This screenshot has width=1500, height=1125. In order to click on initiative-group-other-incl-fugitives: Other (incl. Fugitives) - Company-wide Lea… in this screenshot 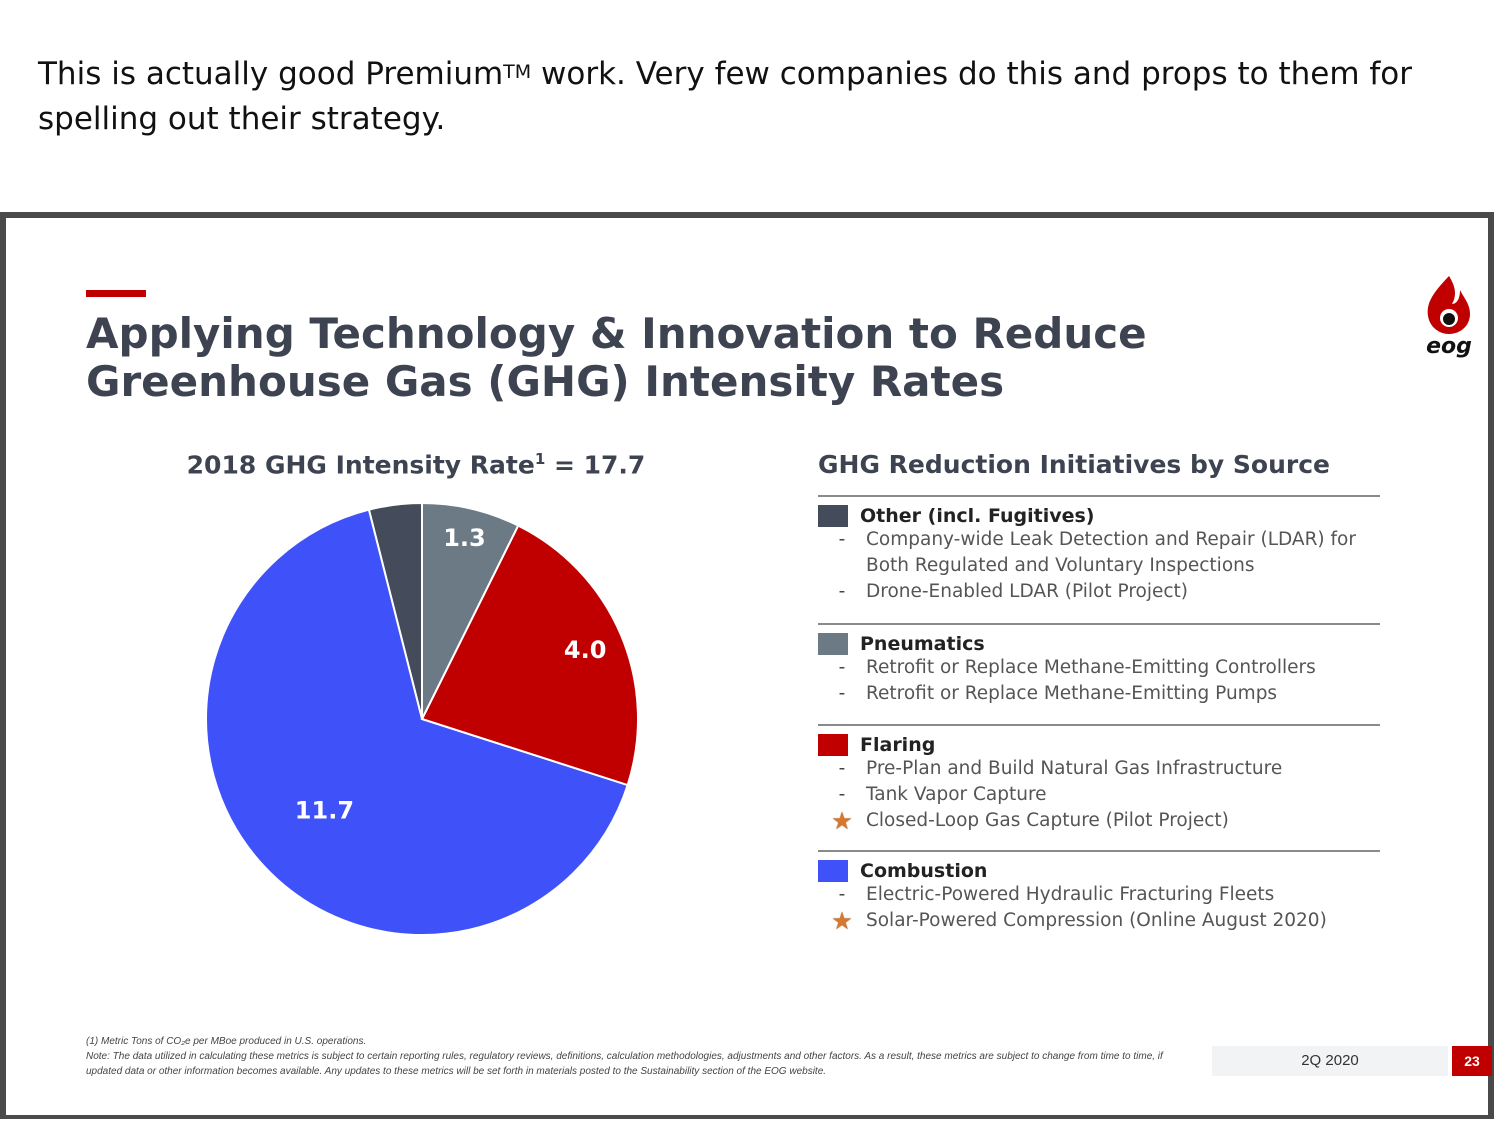, I will do `click(1099, 550)`.